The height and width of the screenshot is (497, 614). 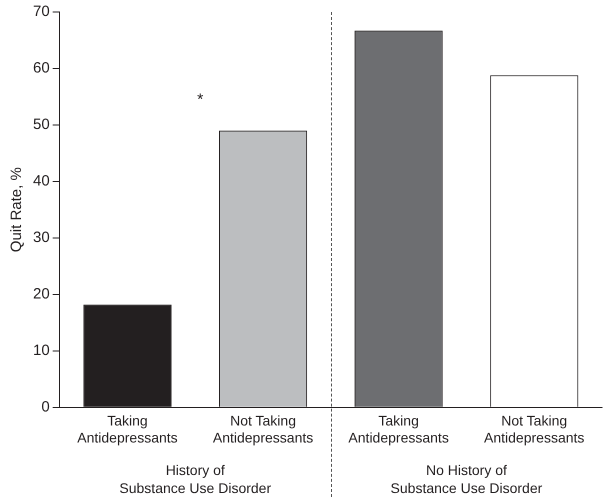 What do you see at coordinates (41, 294) in the screenshot?
I see `y-tick-label: 20` at bounding box center [41, 294].